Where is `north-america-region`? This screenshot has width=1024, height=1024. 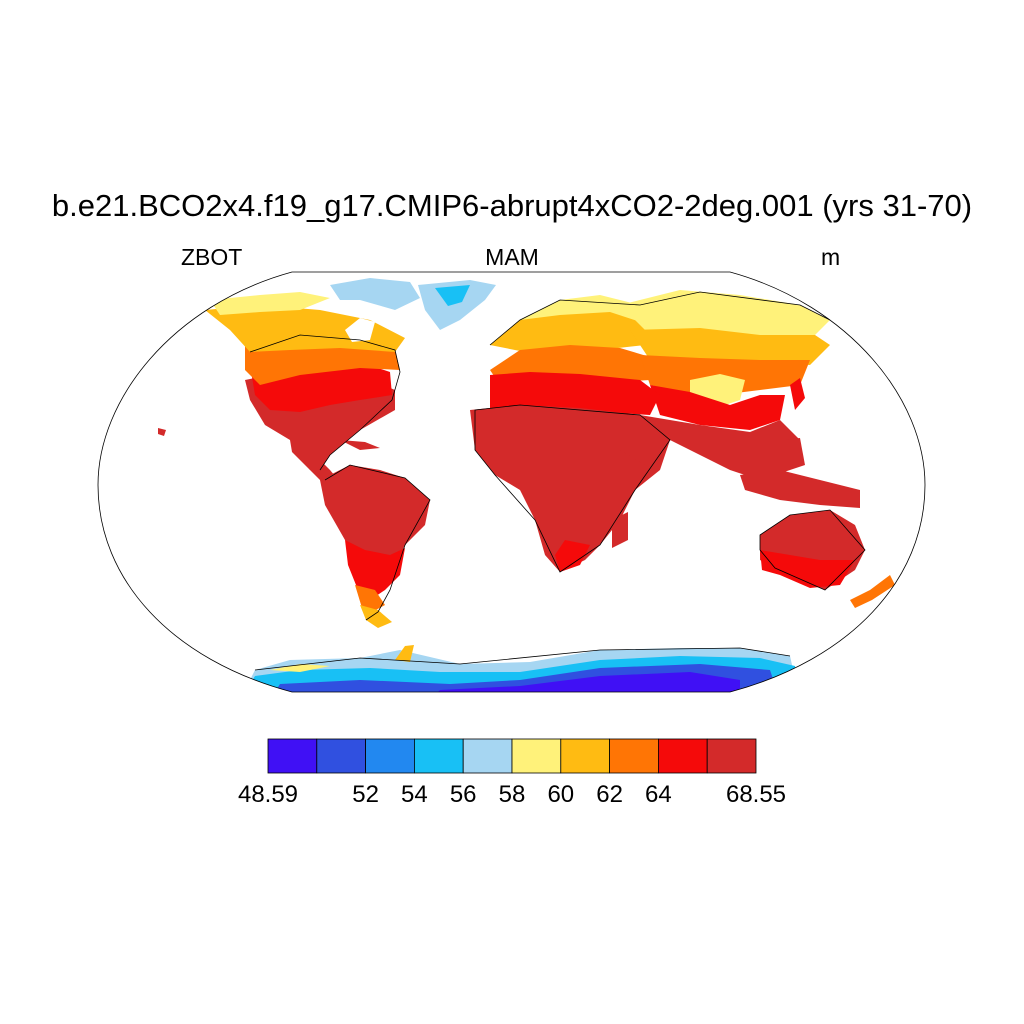 north-america-region is located at coordinates (270, 303).